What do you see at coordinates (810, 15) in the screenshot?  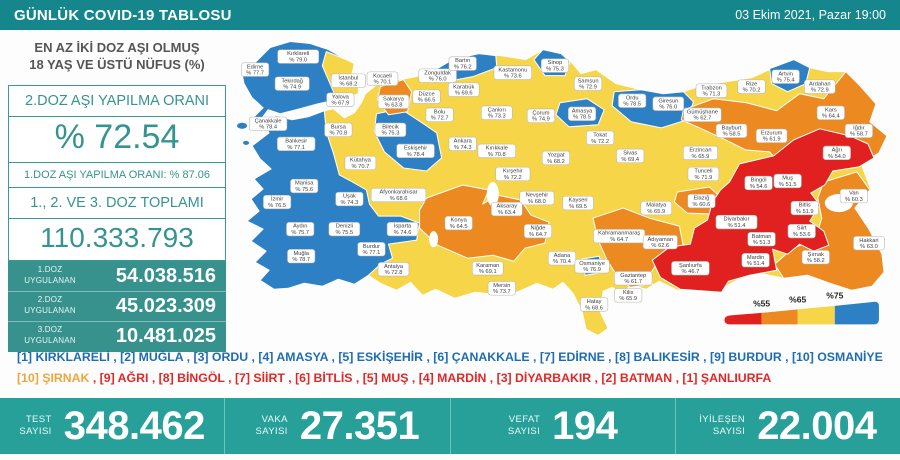 I see `report-date: 03 Ekim 2021, Pazar 19:00` at bounding box center [810, 15].